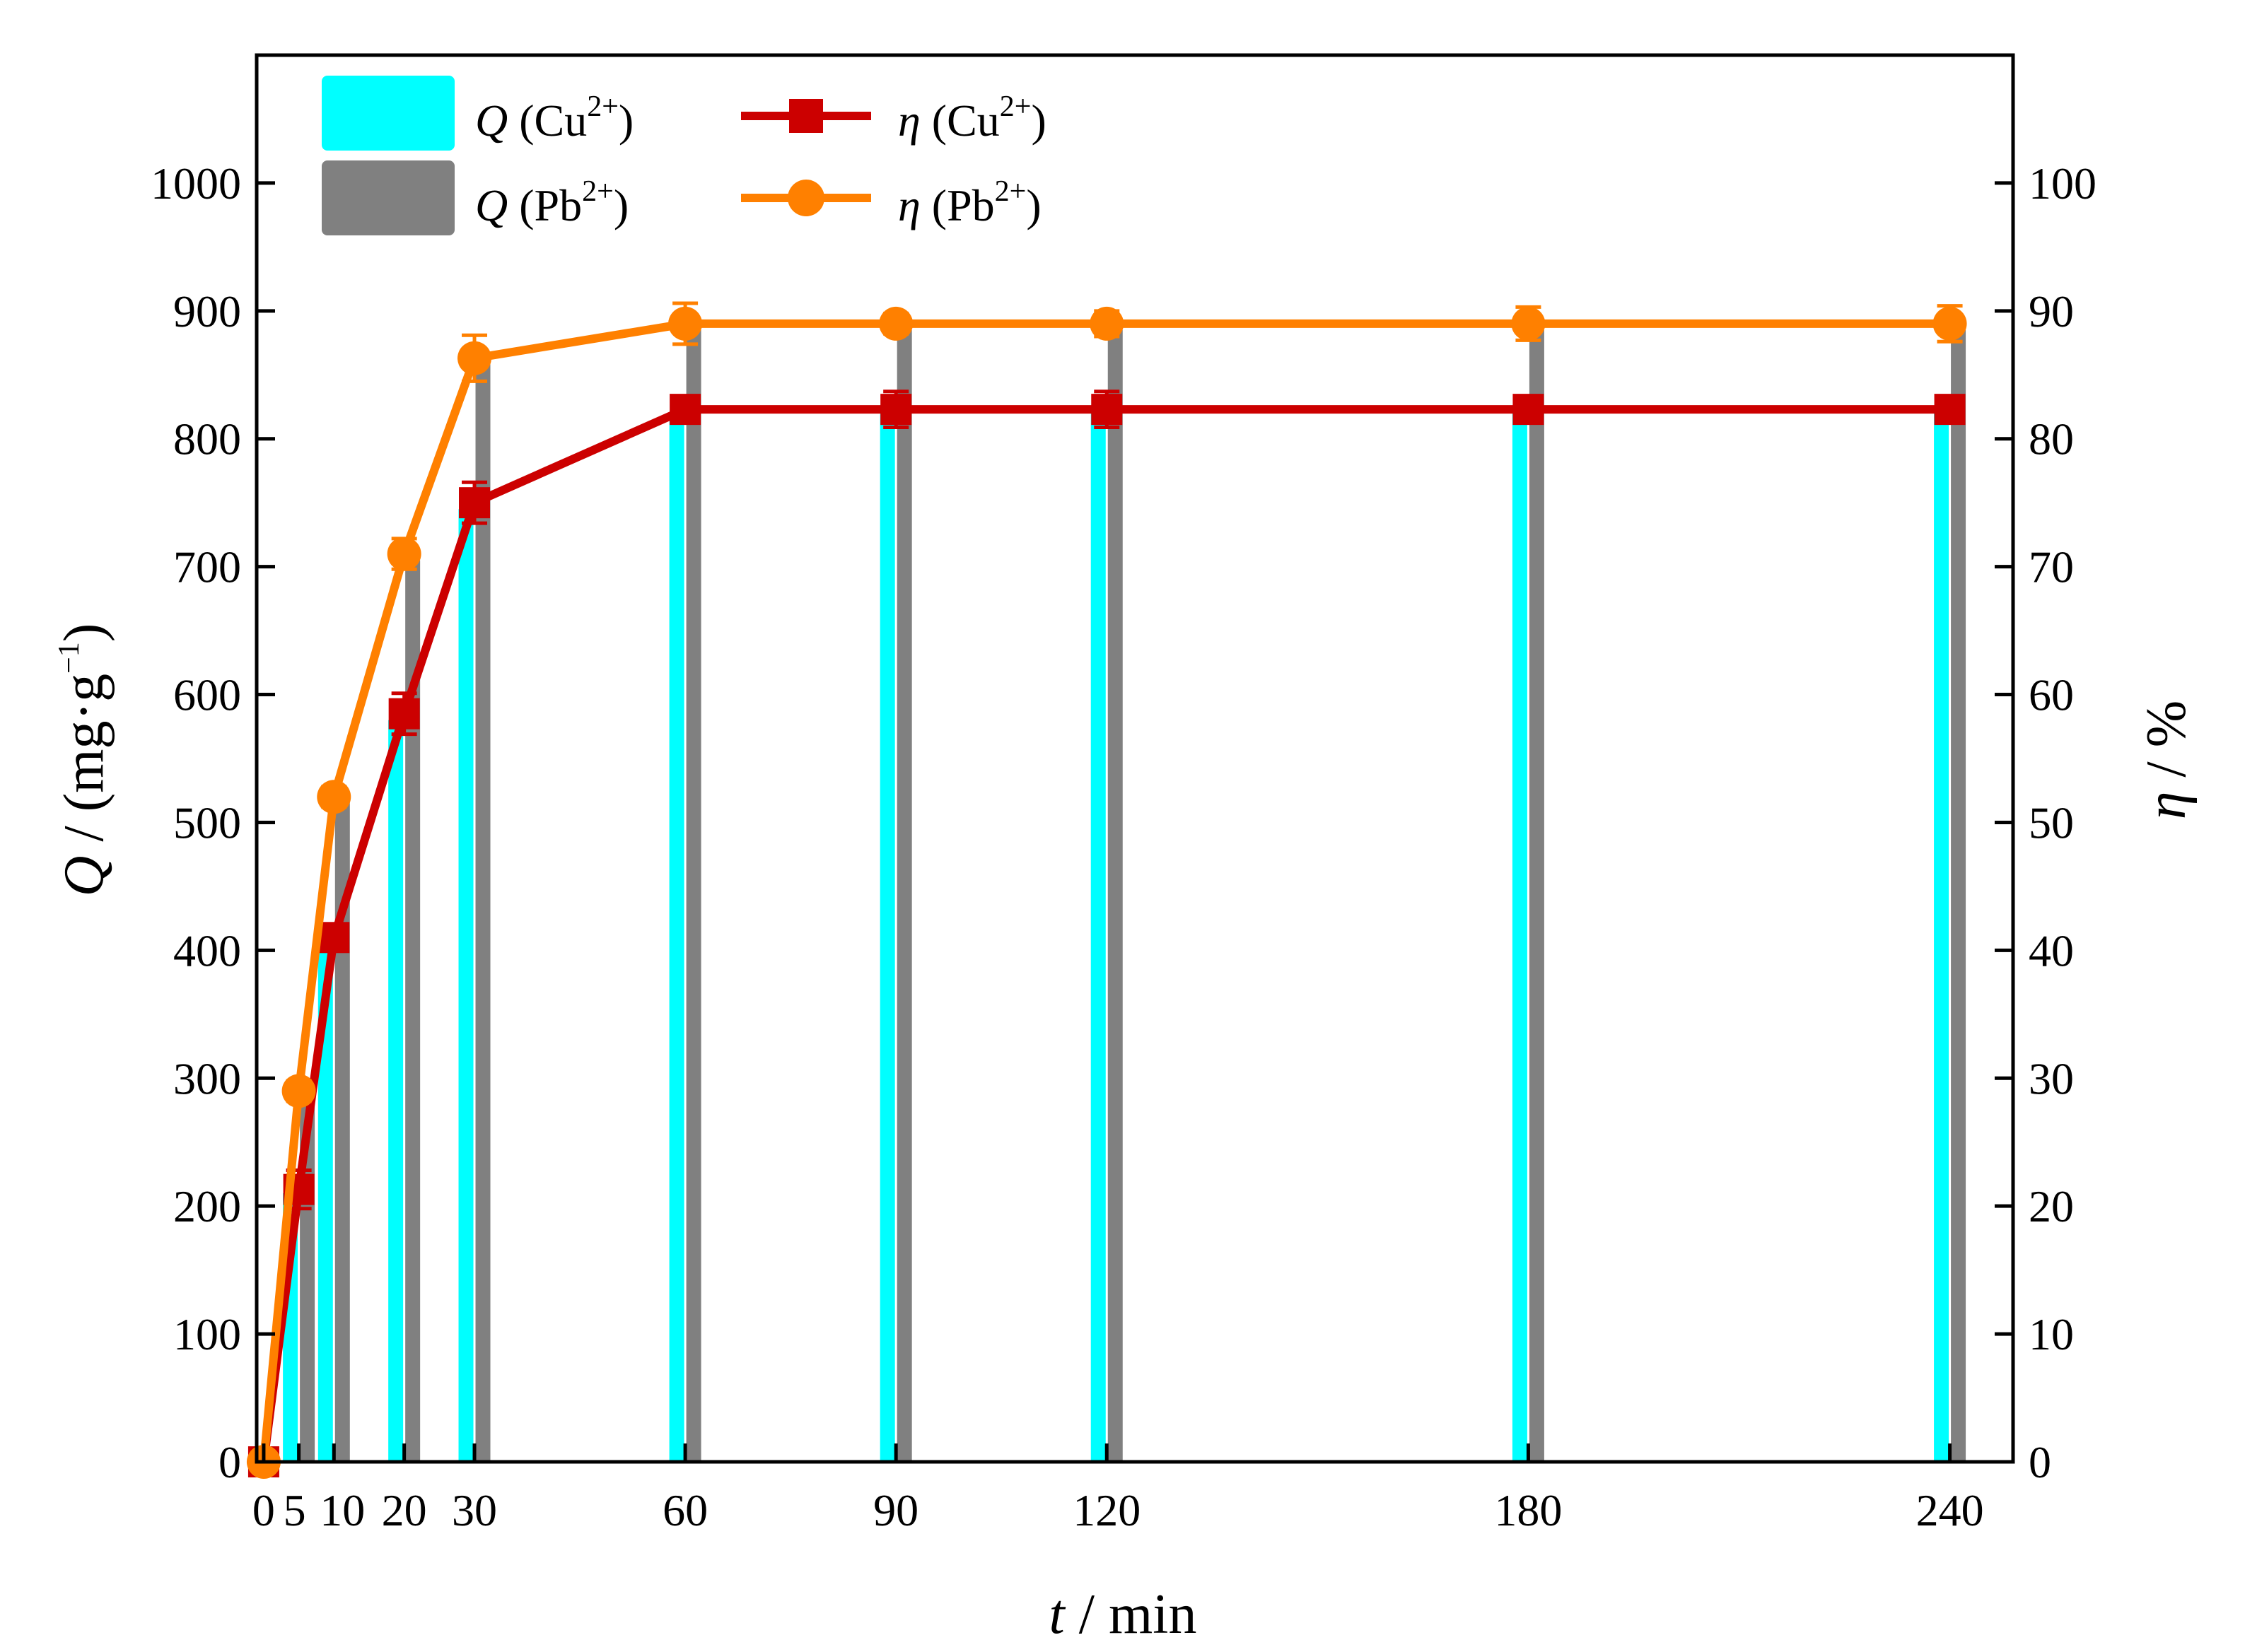  Describe the element at coordinates (207, 695) in the screenshot. I see `y-tick-label-600: 600` at that location.